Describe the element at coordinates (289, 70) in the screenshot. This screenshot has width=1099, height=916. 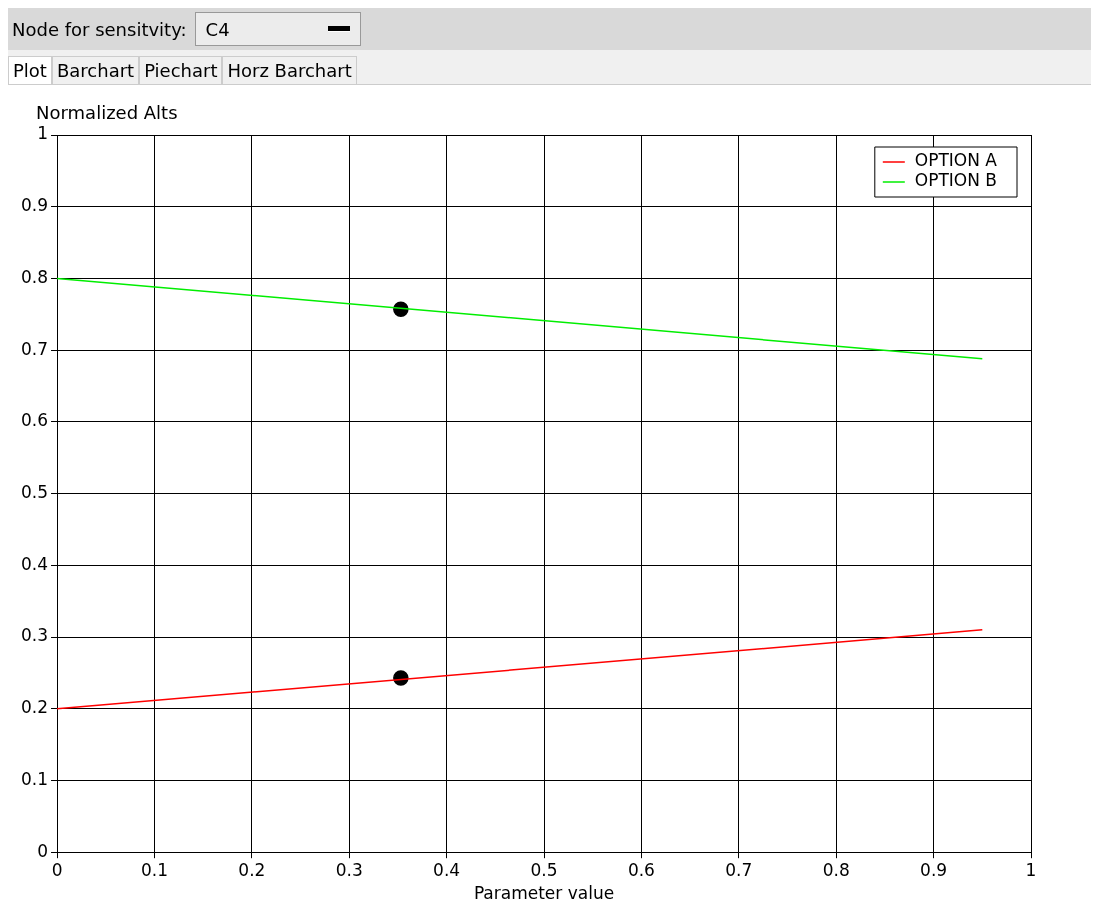
I see `text: Horz Barchart` at that location.